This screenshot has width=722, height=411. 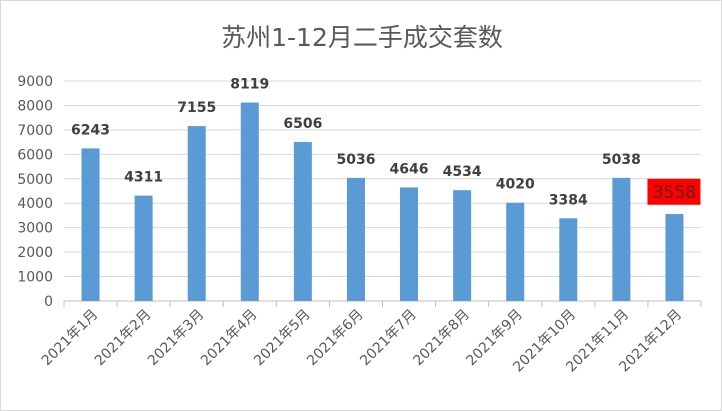 I want to click on data-label: 5038, so click(x=621, y=160).